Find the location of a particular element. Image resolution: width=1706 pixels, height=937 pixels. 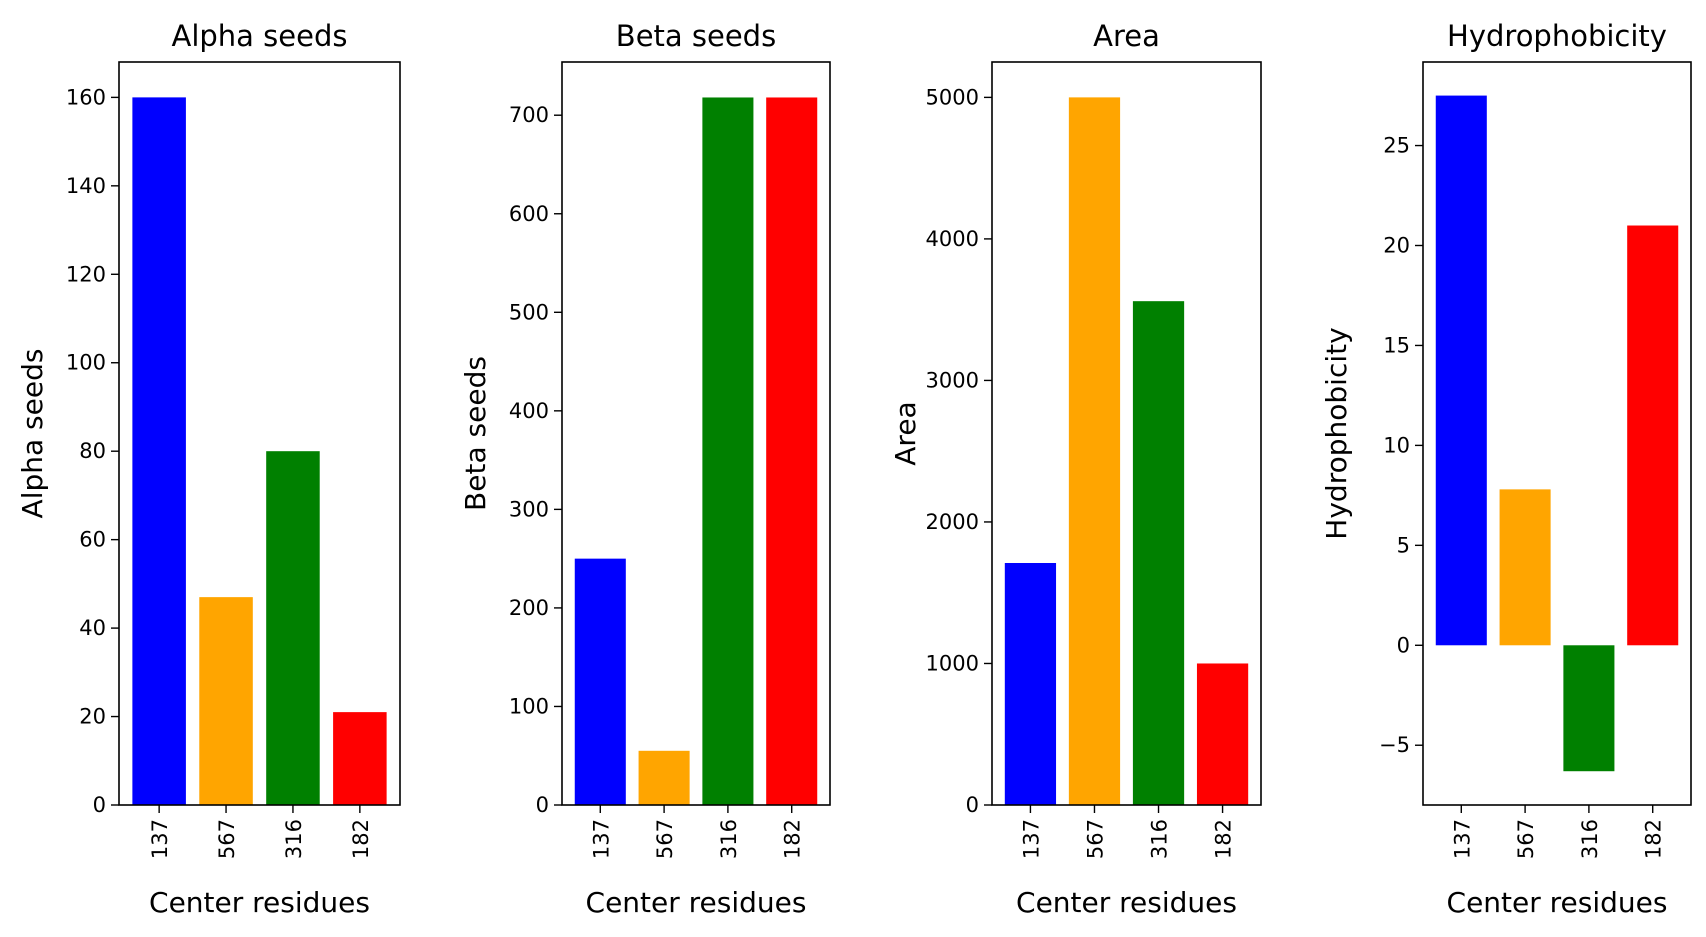

y-tick-label: 60 is located at coordinates (92, 540).